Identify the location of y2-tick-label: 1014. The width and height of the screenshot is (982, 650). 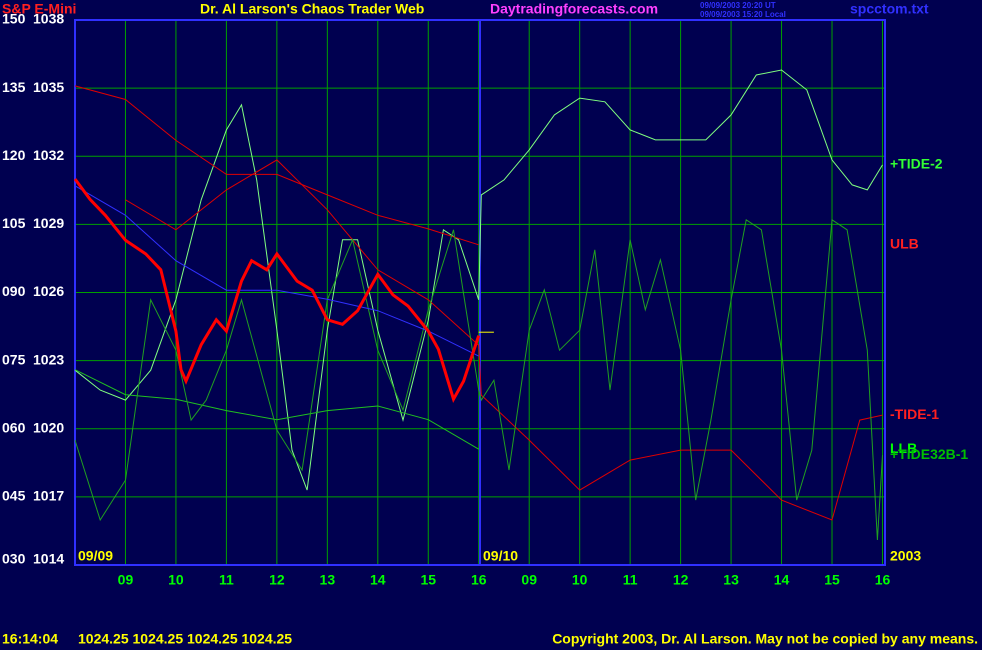
(48, 559).